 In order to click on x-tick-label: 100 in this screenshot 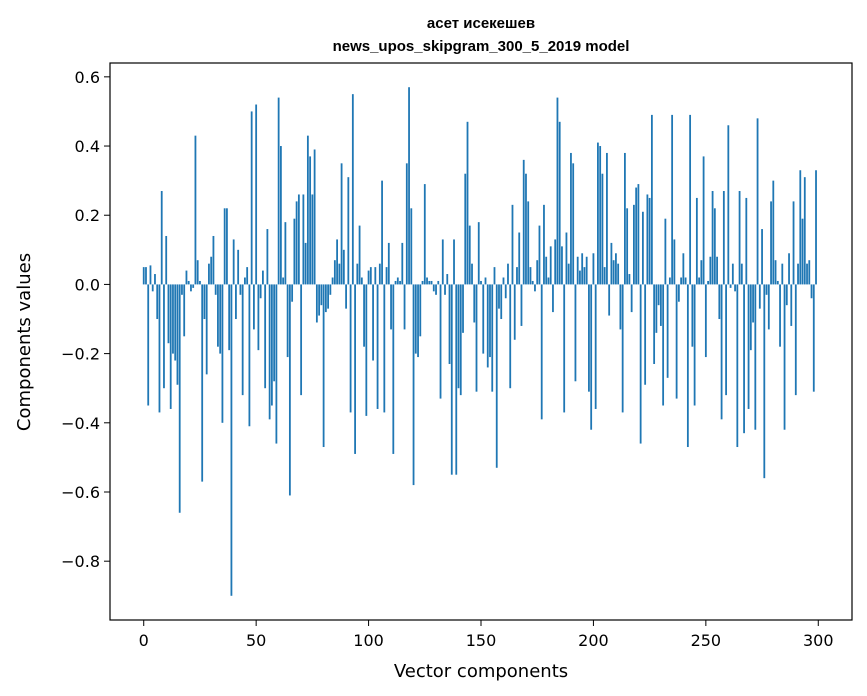, I will do `click(368, 640)`.